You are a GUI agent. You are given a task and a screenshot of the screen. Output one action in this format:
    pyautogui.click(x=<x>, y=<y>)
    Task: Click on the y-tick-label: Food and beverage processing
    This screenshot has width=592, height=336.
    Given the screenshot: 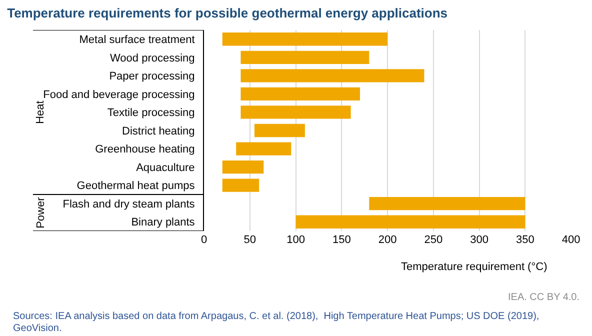 What is the action you would take?
    pyautogui.click(x=119, y=94)
    